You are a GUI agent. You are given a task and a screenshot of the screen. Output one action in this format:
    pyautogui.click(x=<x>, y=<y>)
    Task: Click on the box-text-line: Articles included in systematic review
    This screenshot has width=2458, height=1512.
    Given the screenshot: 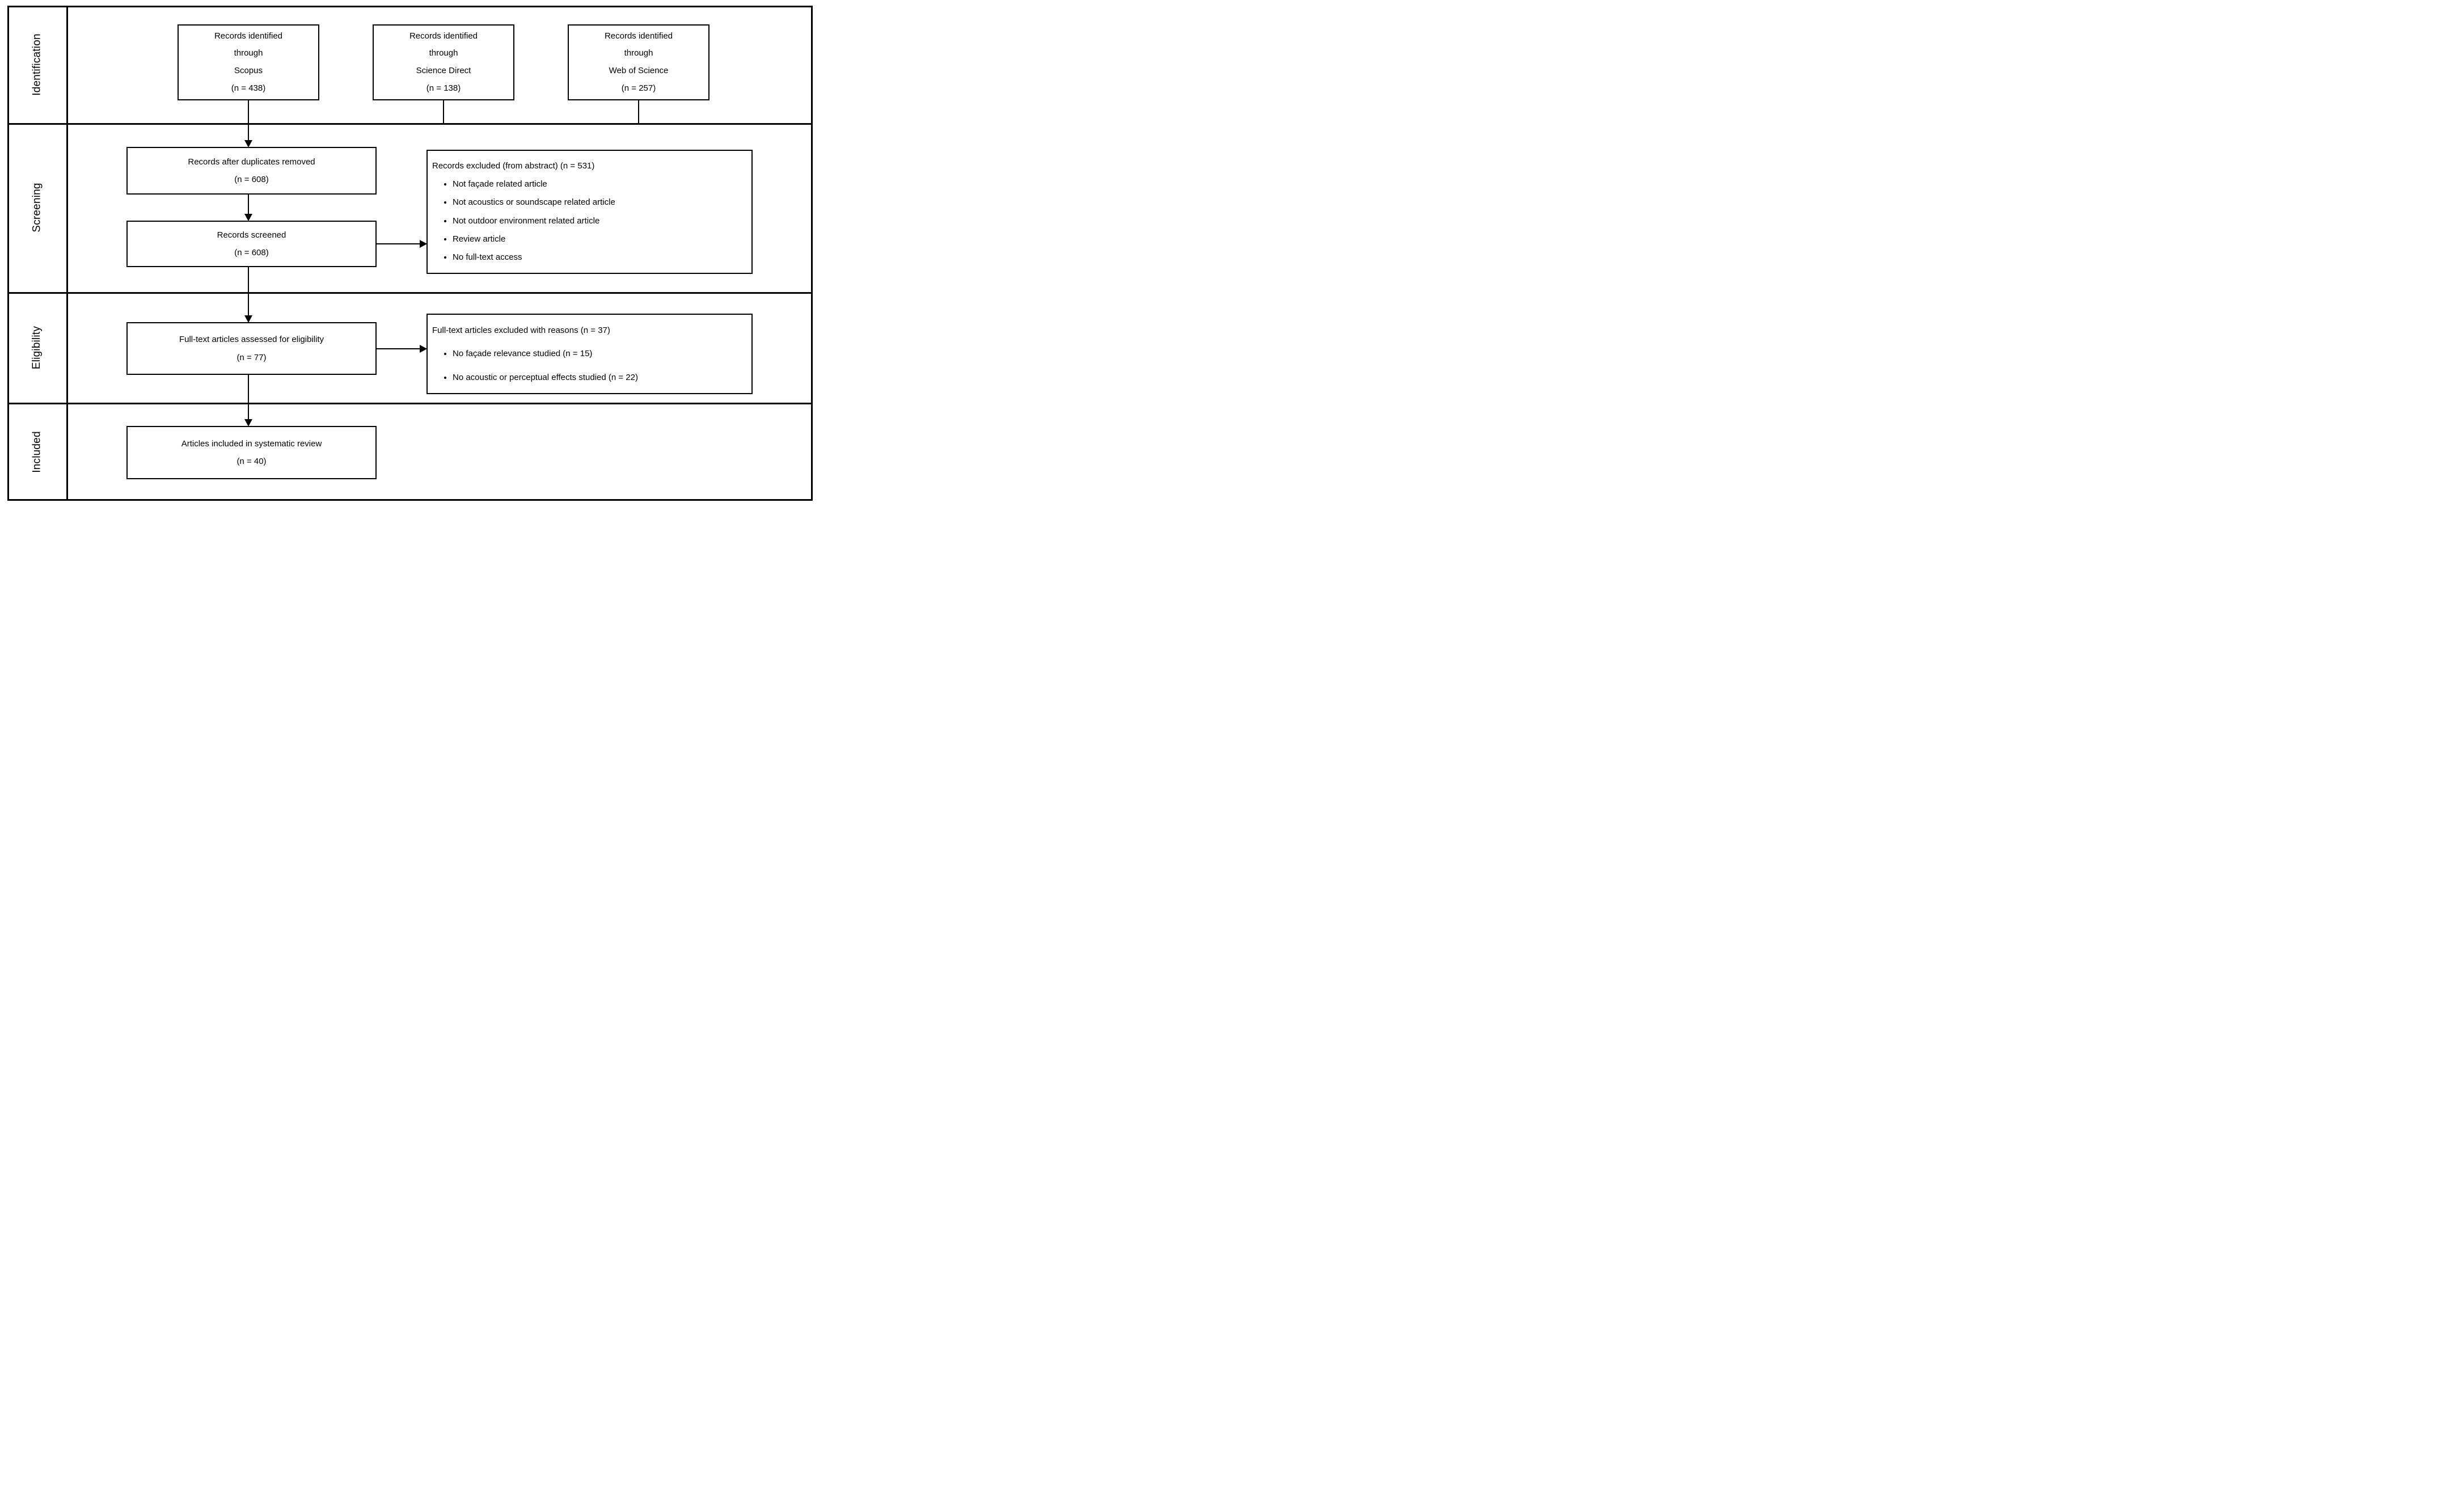 What is the action you would take?
    pyautogui.click(x=251, y=444)
    